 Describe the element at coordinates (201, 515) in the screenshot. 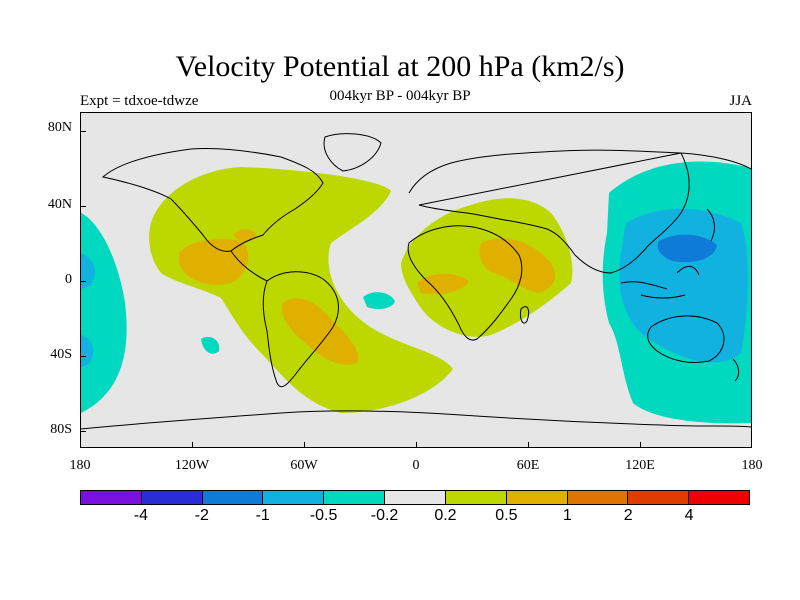

I see `colorbar-label: -2` at that location.